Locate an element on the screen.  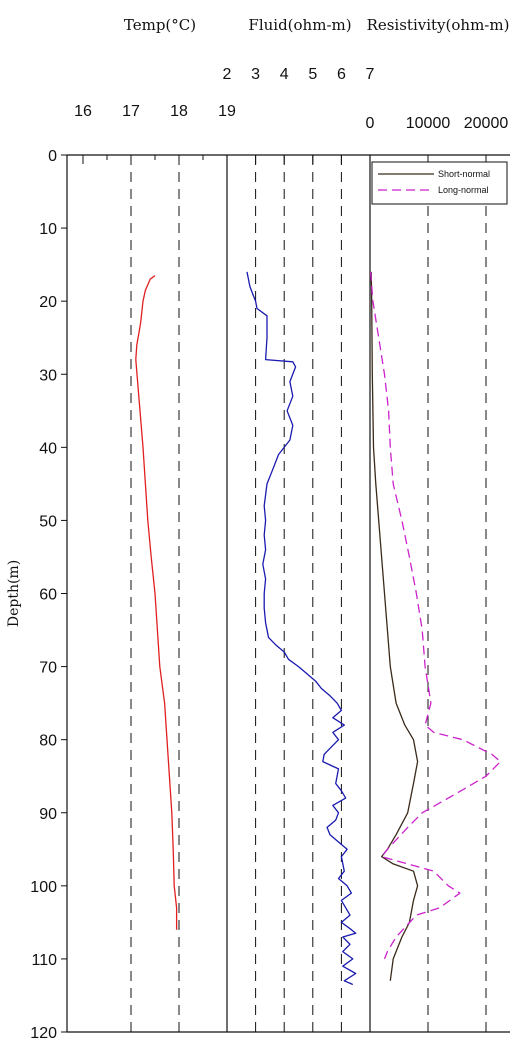
y-tick-label: 10 is located at coordinates (48, 229).